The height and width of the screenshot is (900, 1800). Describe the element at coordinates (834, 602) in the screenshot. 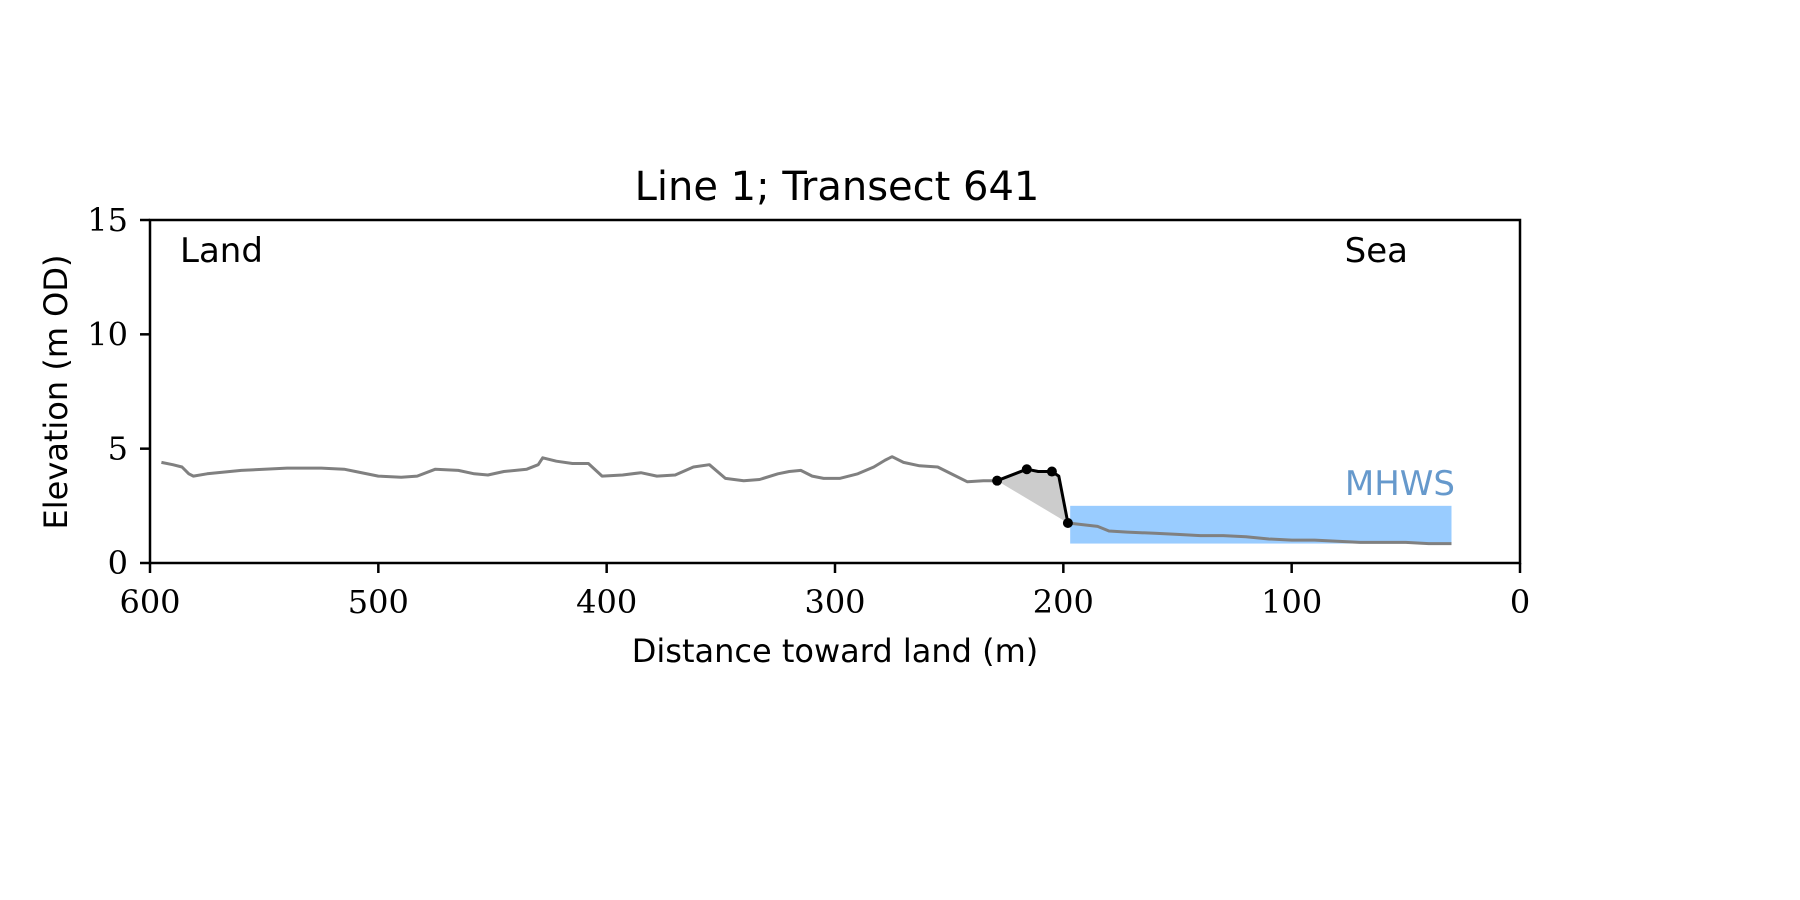

I see `x-tick-label: 300` at that location.